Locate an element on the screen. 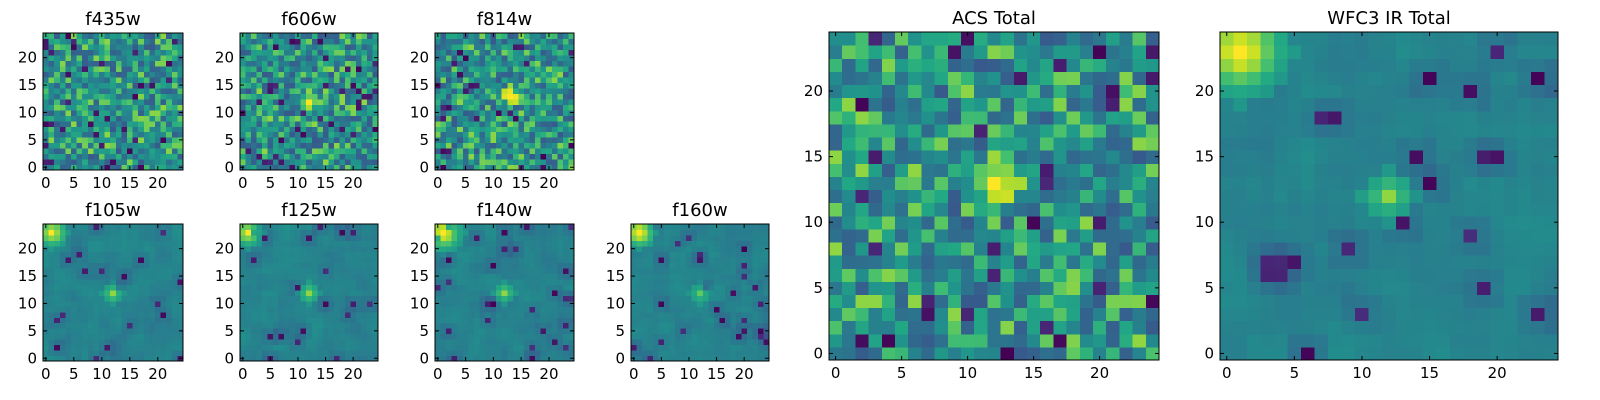  y-tick-label: 5 is located at coordinates (32, 140).